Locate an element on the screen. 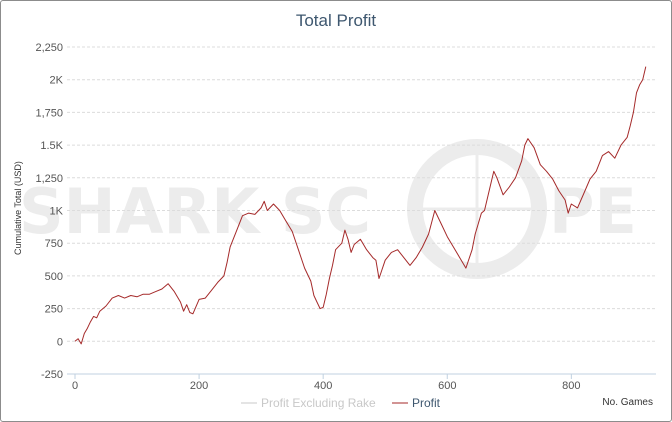 The width and height of the screenshot is (672, 422). y-axis-ticks: -250 0 250 500 750 1K 1,250 1.5K 1,750 2K 2,250 is located at coordinates (49, 211).